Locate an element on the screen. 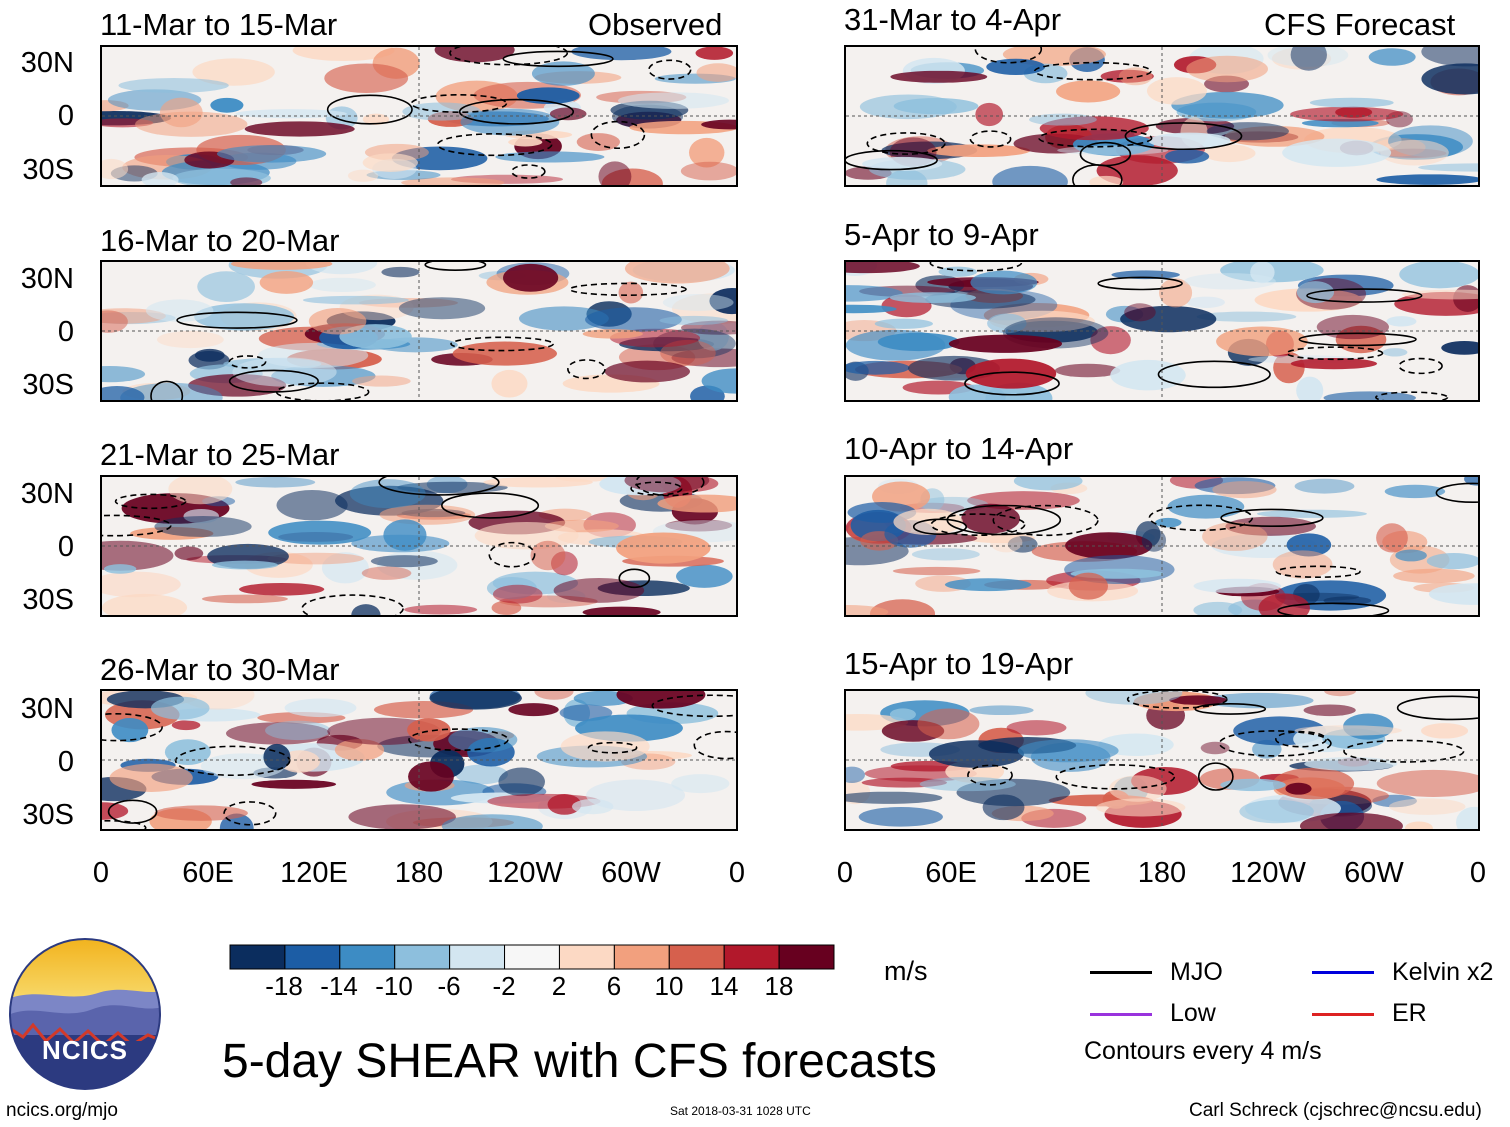 The width and height of the screenshot is (1510, 1127). ncics-logo is located at coordinates (85, 1014).